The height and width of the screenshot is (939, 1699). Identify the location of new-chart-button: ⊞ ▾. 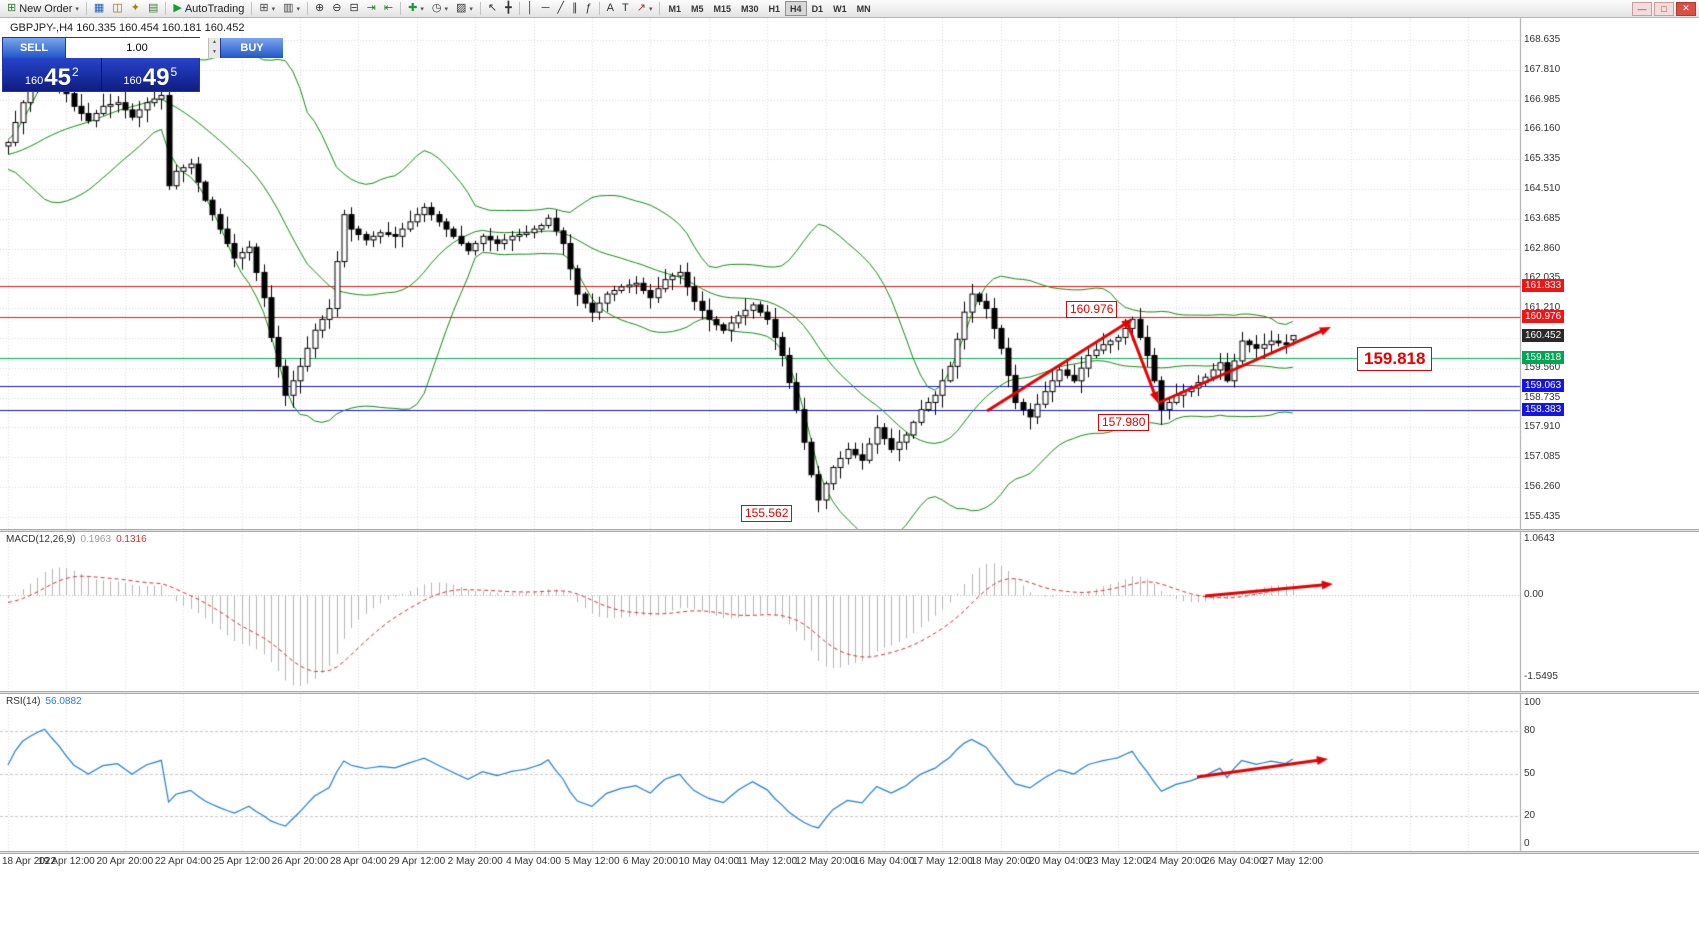
(267, 9).